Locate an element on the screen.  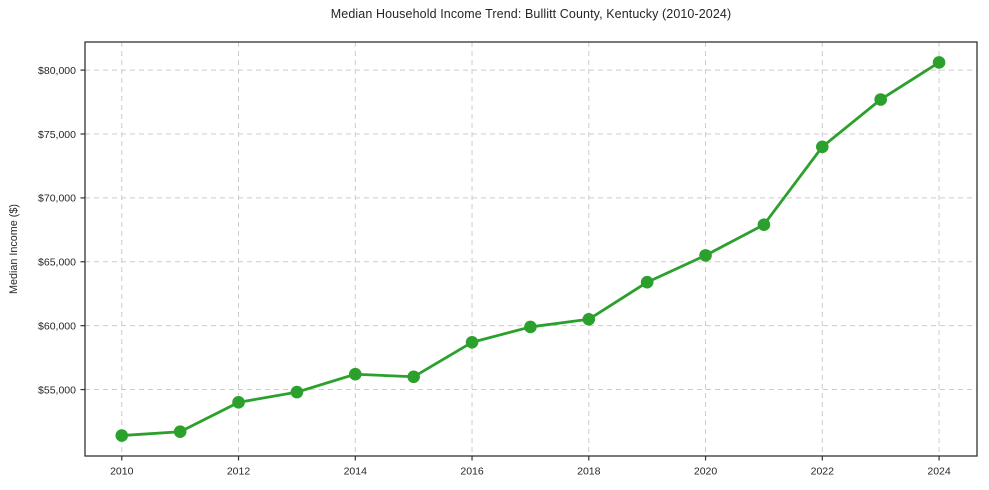
data-point-2016 is located at coordinates (472, 342).